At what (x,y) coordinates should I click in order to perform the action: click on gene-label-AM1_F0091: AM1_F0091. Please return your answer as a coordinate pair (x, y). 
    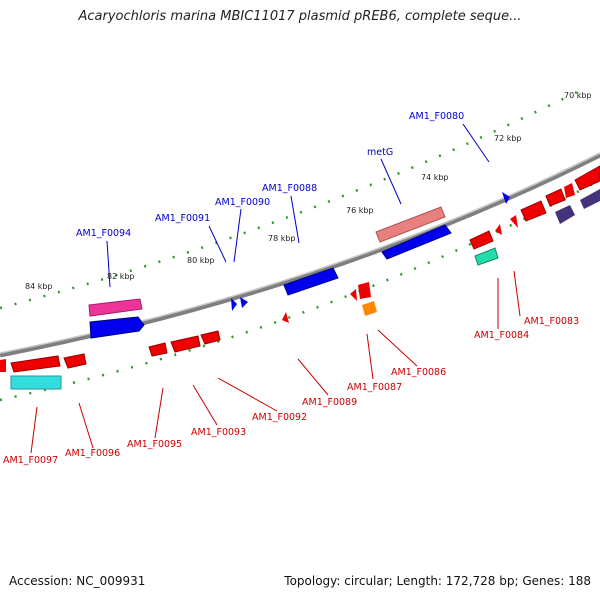
    Looking at the image, I should click on (182, 218).